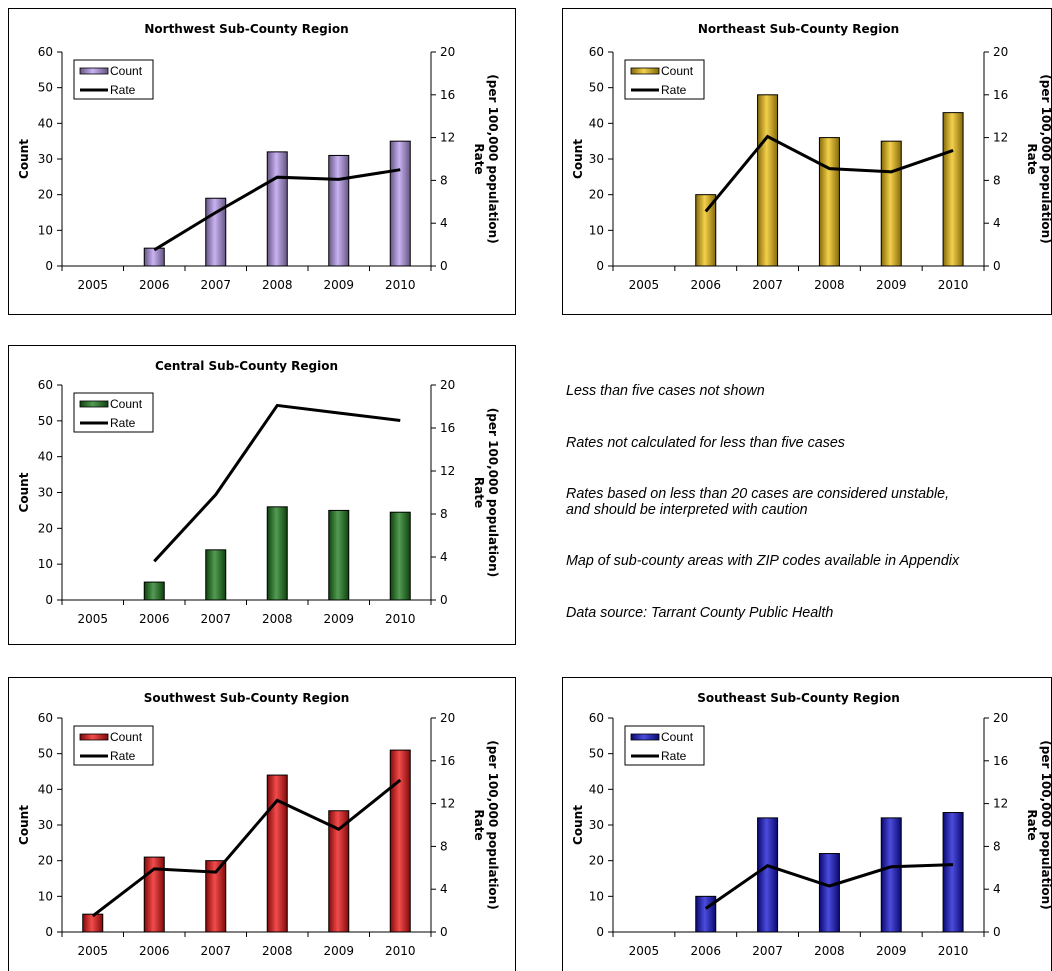 The height and width of the screenshot is (971, 1052). I want to click on northwest-legend, so click(113, 79).